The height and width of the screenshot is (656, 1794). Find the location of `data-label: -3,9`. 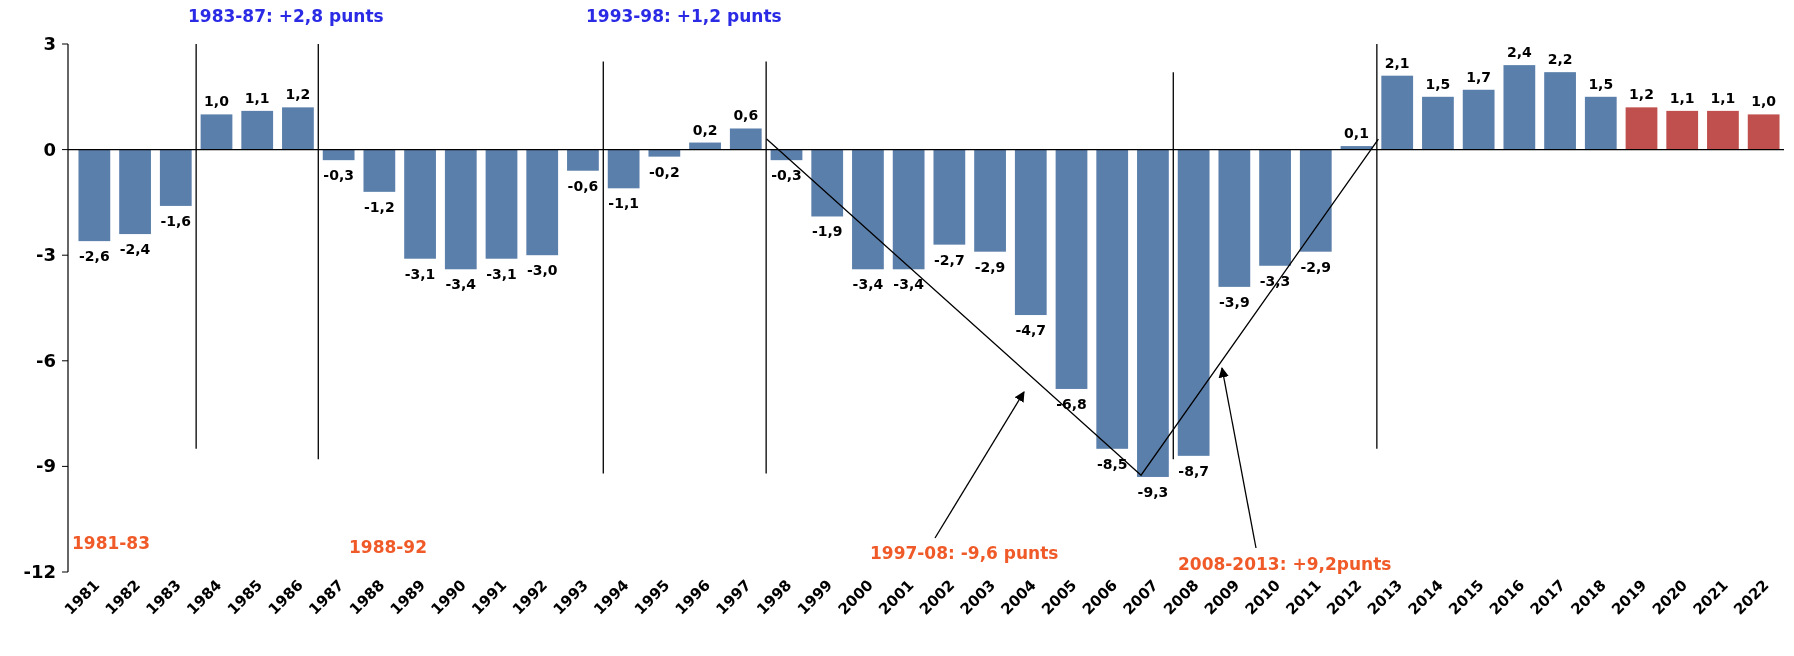

data-label: -3,9 is located at coordinates (1234, 301).